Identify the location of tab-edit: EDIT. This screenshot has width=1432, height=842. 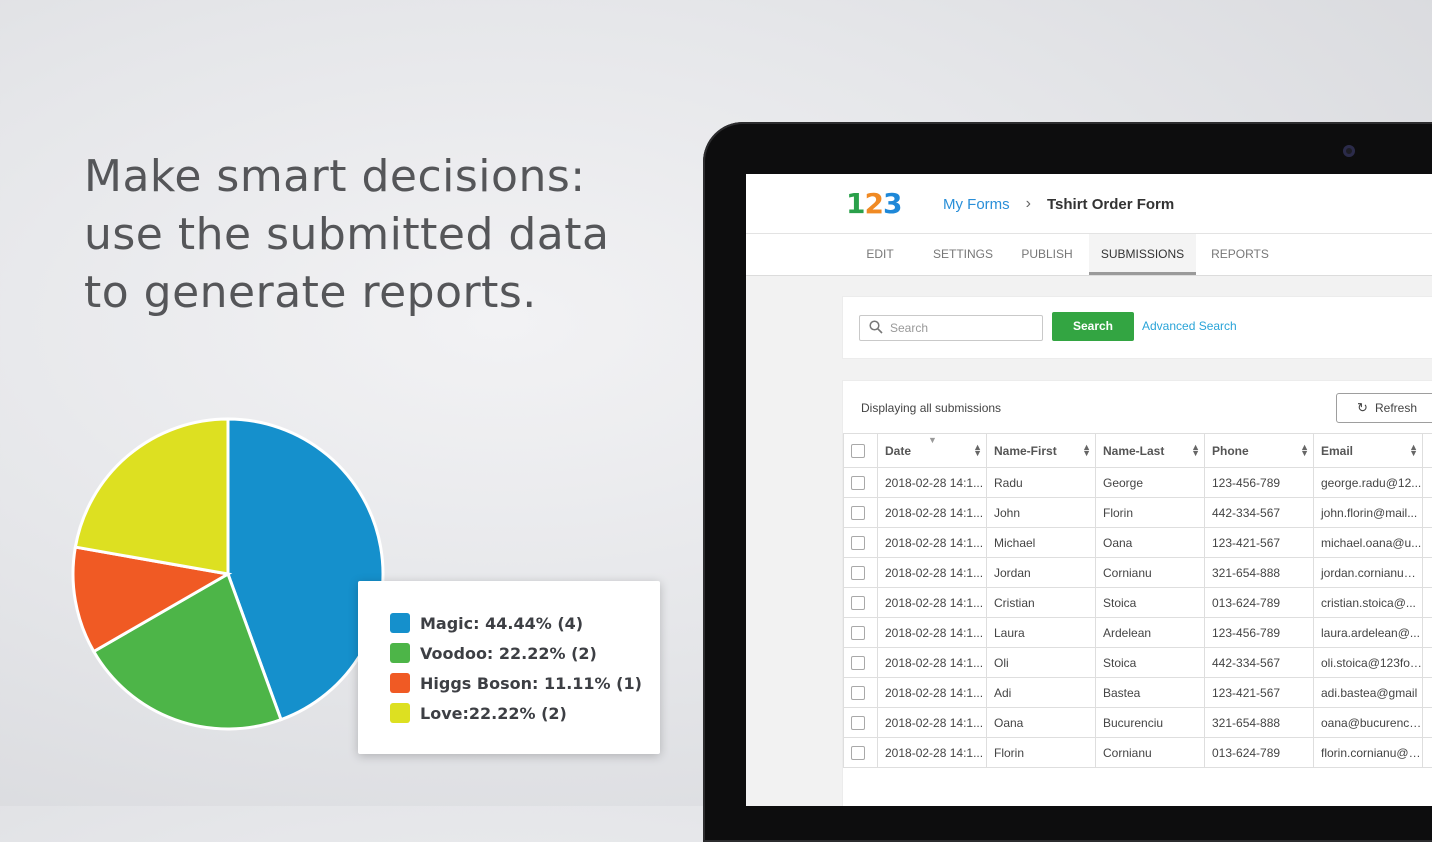
(880, 254).